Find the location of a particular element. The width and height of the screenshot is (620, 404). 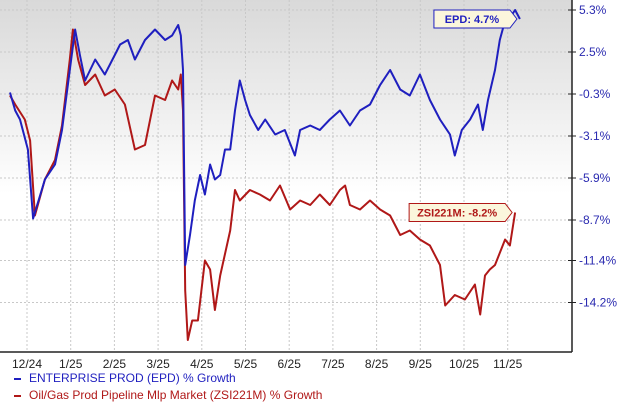

x-tick-label: 2/25 is located at coordinates (115, 364).